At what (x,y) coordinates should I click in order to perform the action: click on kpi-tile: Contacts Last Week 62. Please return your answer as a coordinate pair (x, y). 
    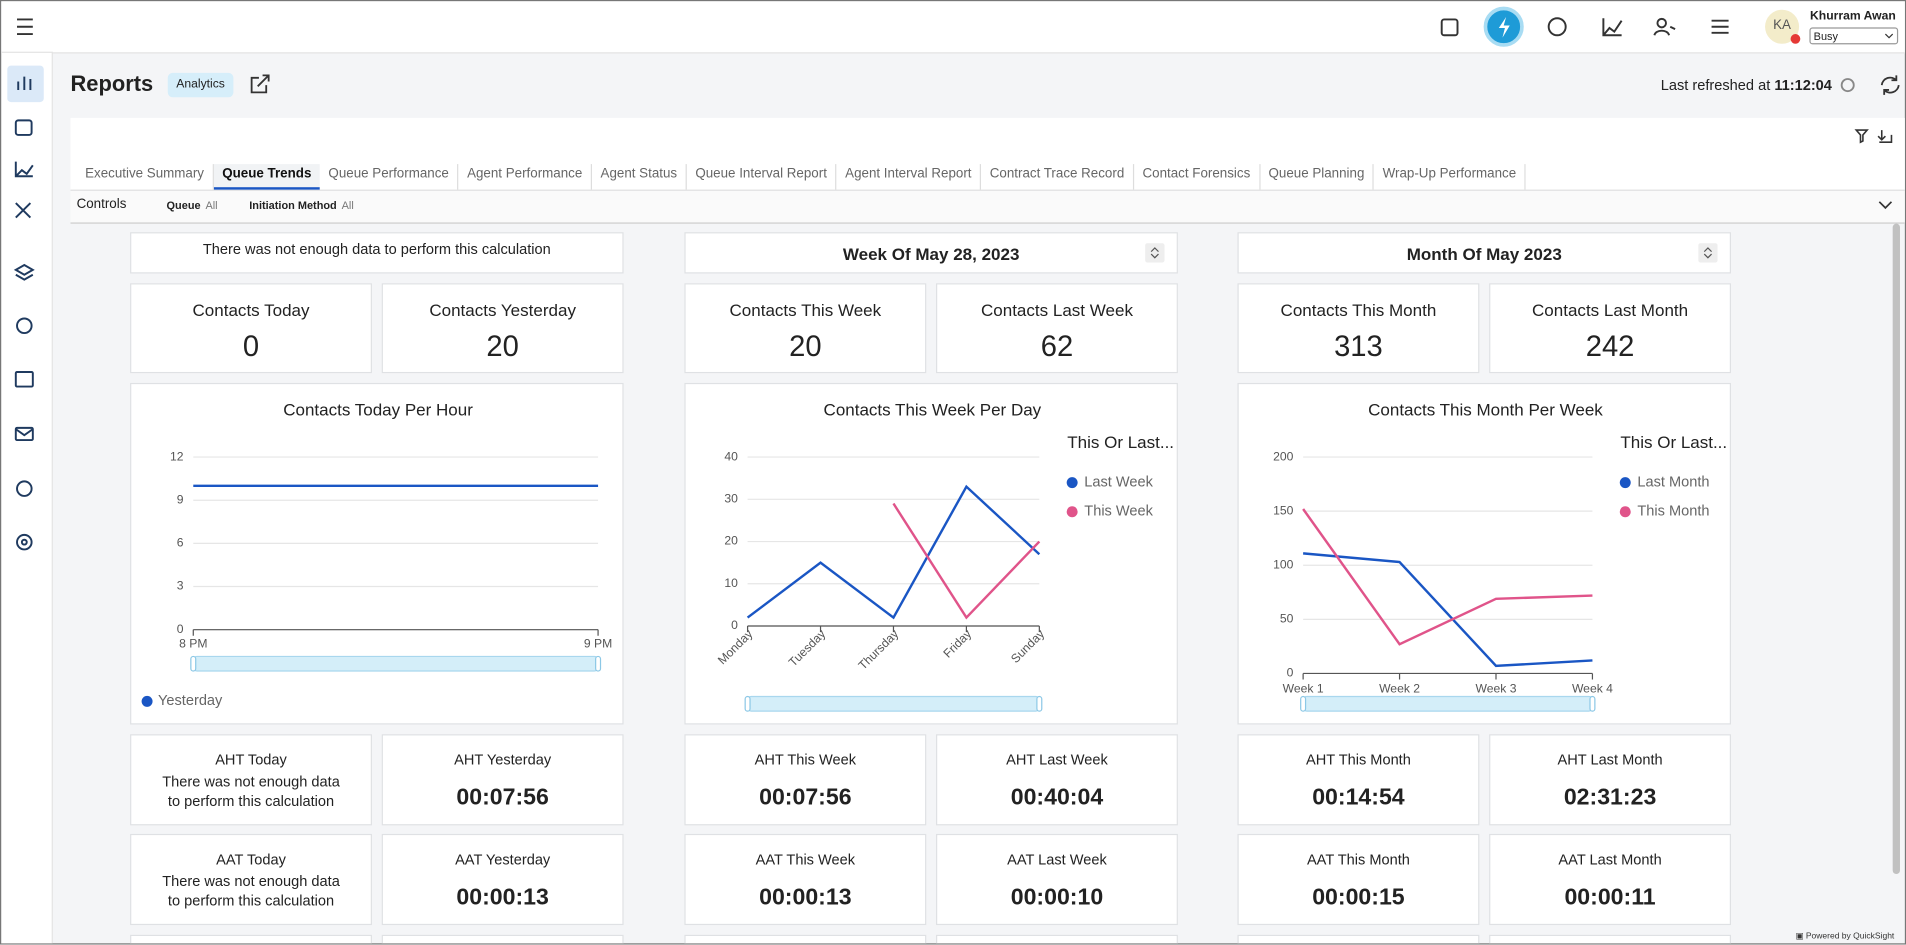
    Looking at the image, I should click on (1057, 328).